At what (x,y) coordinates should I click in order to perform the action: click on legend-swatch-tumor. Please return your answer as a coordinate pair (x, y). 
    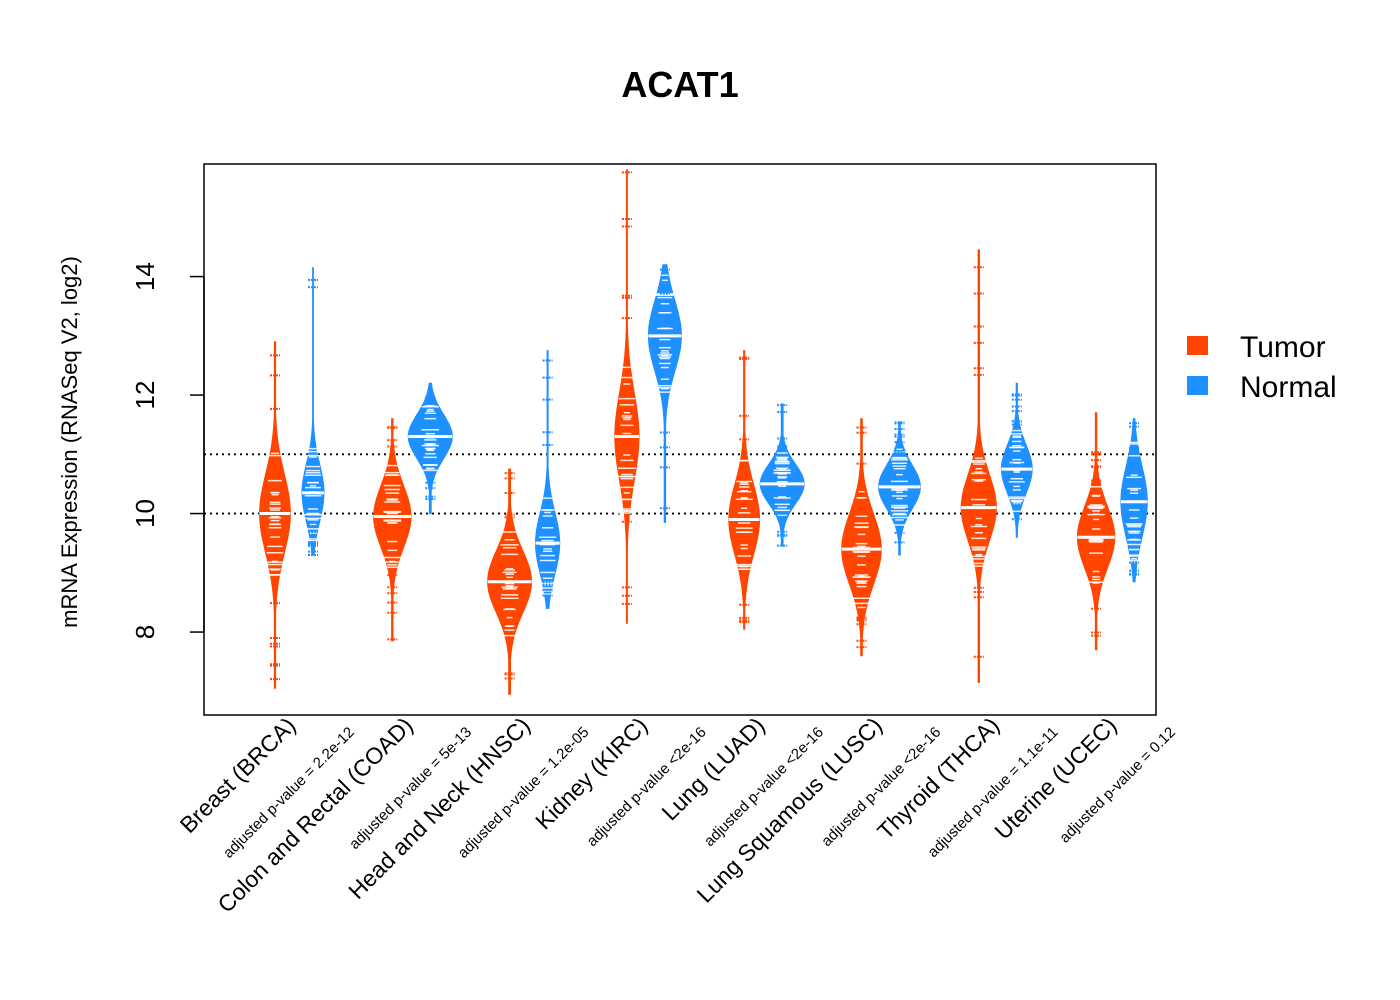
    Looking at the image, I should click on (1197, 345).